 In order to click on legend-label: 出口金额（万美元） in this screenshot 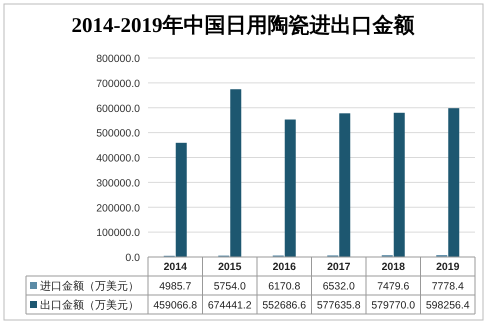, I will do `click(89, 305)`.